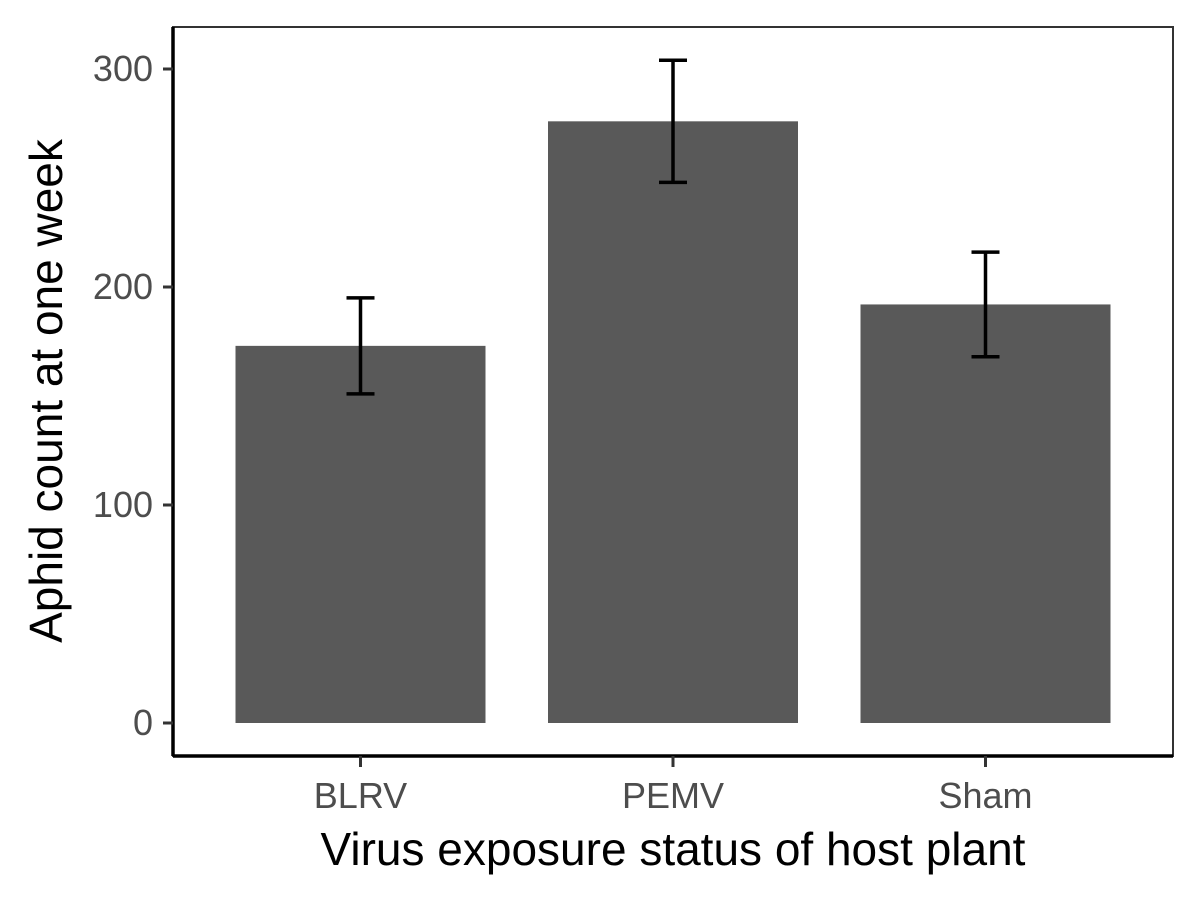  Describe the element at coordinates (985, 513) in the screenshot. I see `bar-sham` at that location.